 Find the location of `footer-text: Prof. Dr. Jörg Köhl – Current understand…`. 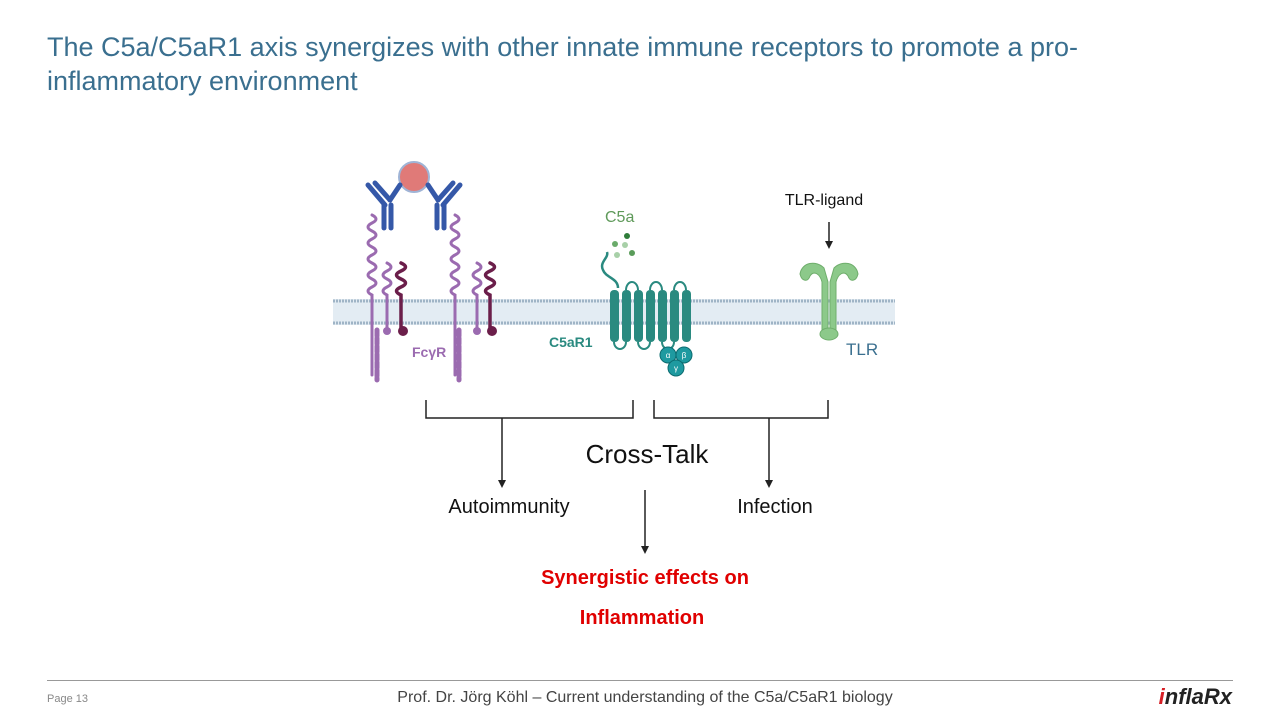

footer-text: Prof. Dr. Jörg Köhl – Current understand… is located at coordinates (645, 697).